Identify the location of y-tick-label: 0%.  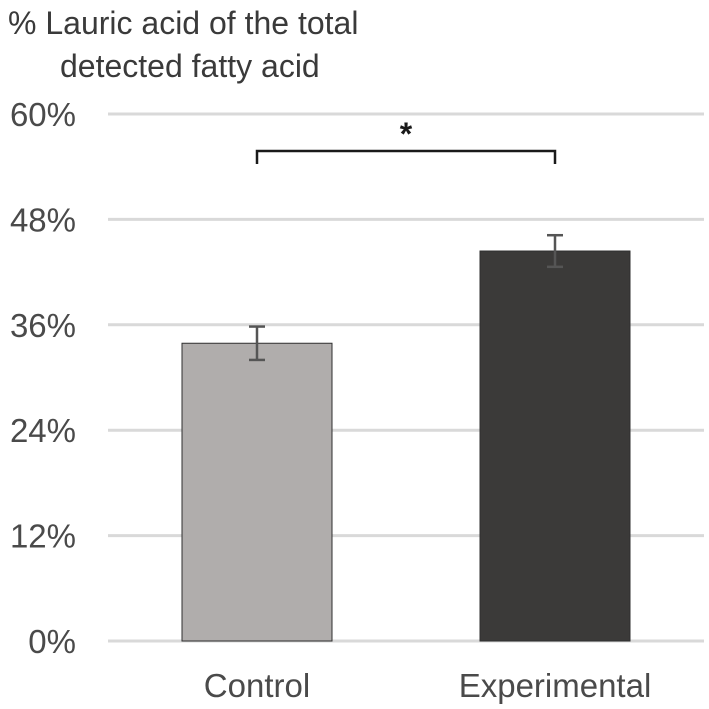
(52, 641).